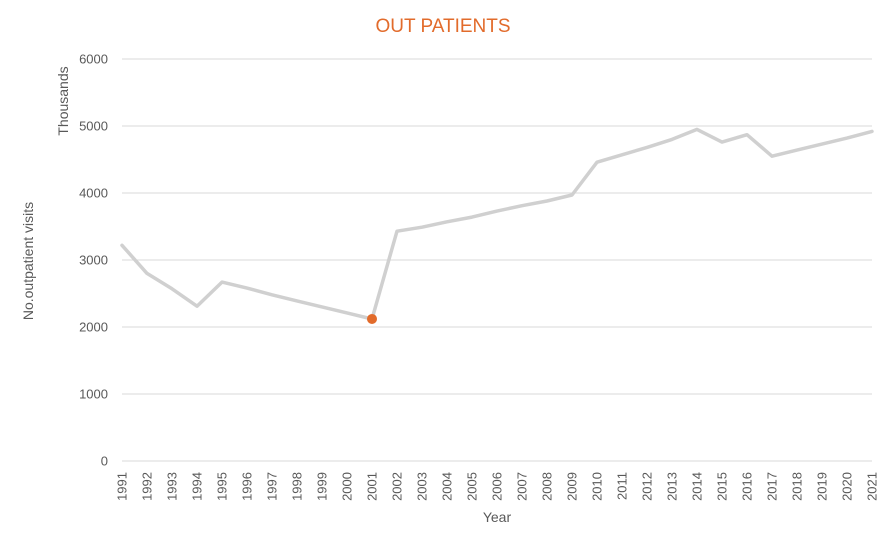 This screenshot has height=547, width=886. I want to click on y-tick-label: 3000, so click(93, 260).